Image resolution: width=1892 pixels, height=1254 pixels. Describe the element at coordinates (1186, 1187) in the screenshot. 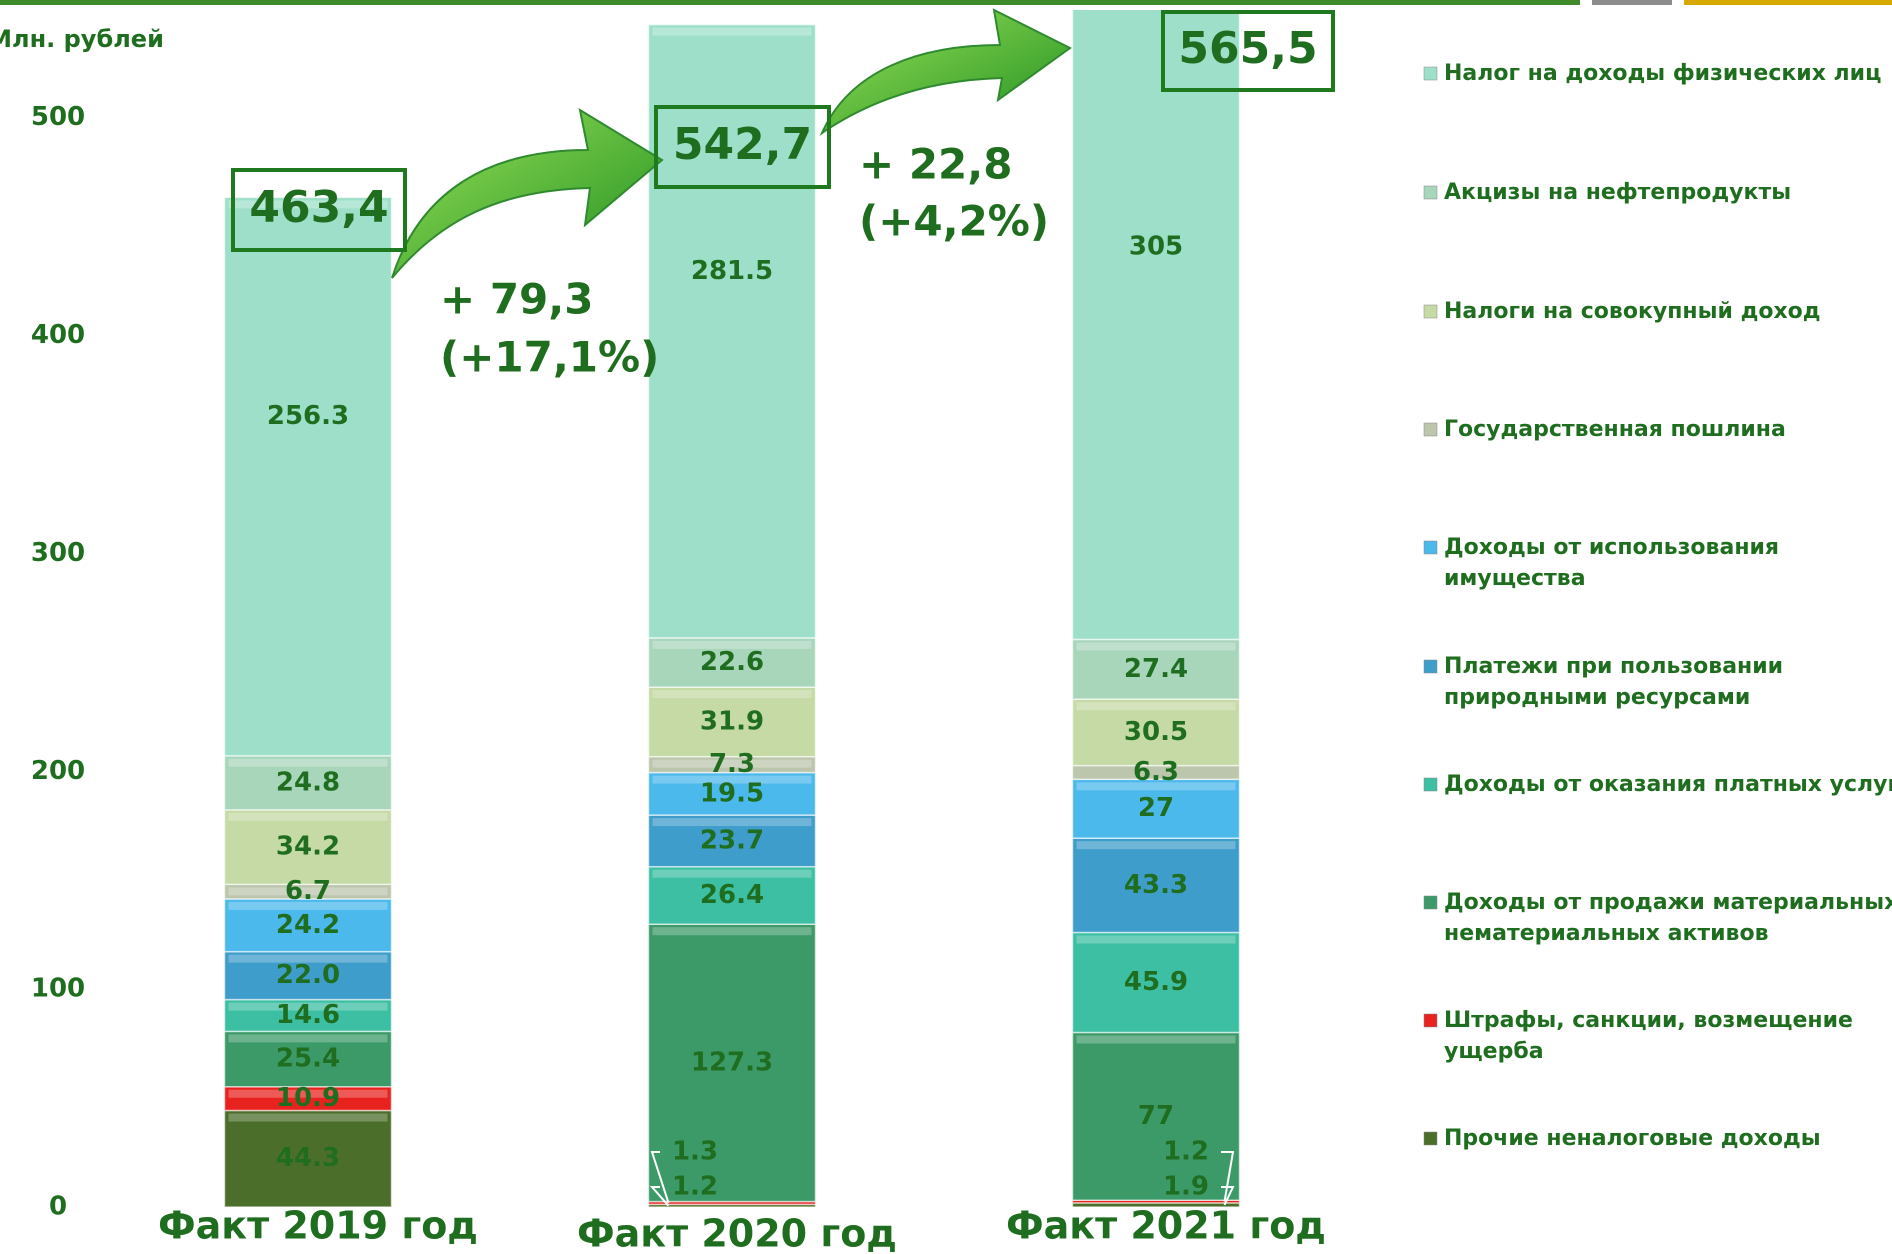

I see `data-label: 1.9` at that location.